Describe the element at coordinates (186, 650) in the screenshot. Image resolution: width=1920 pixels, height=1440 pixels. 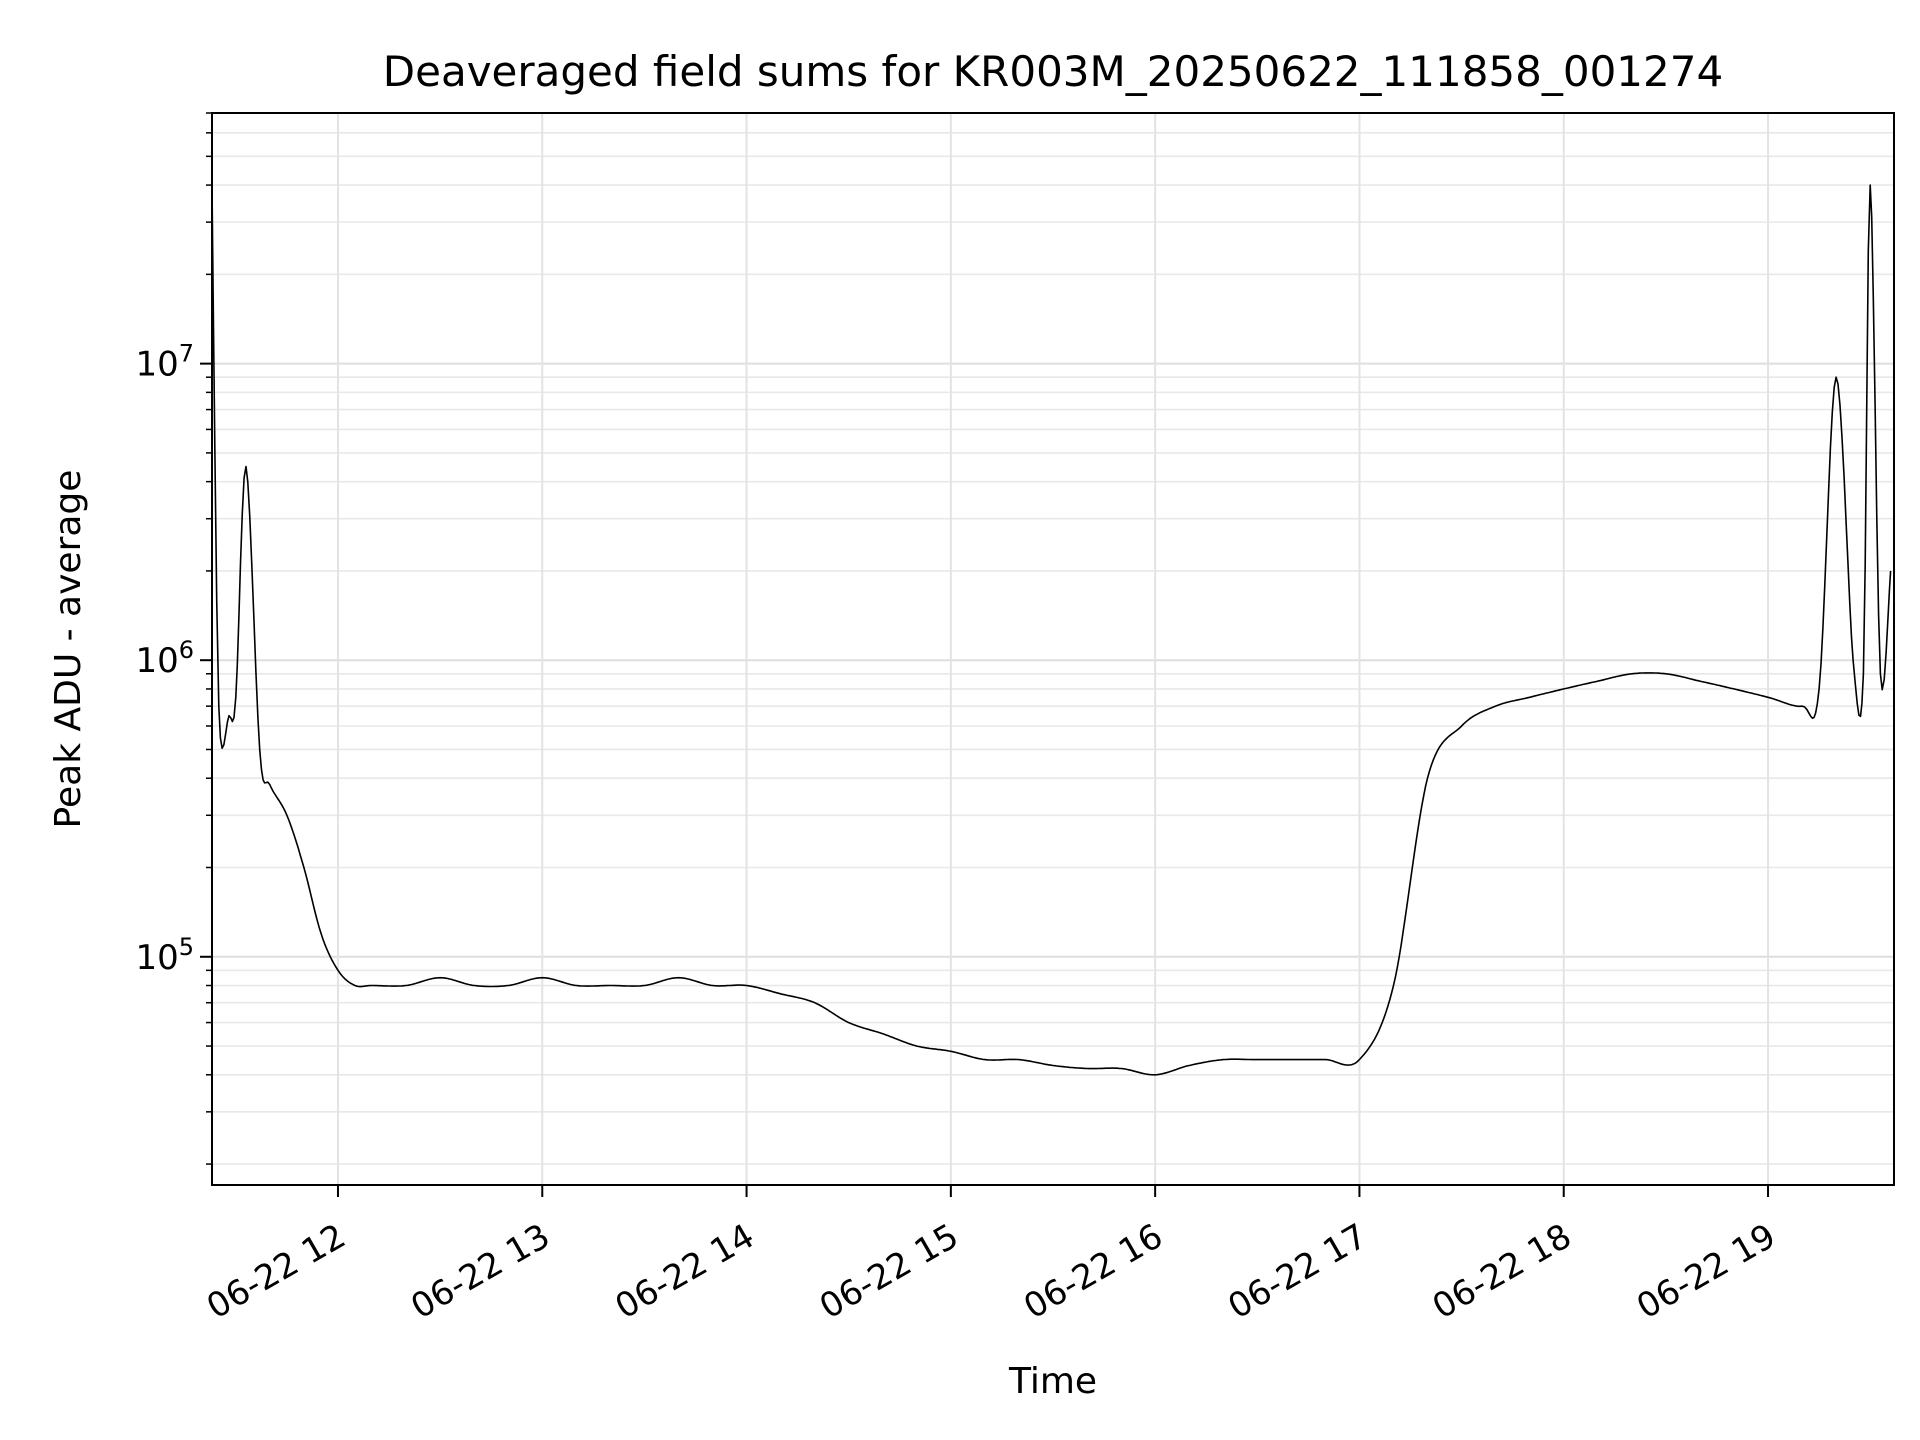
I see `y-tick-exponent: 6` at that location.